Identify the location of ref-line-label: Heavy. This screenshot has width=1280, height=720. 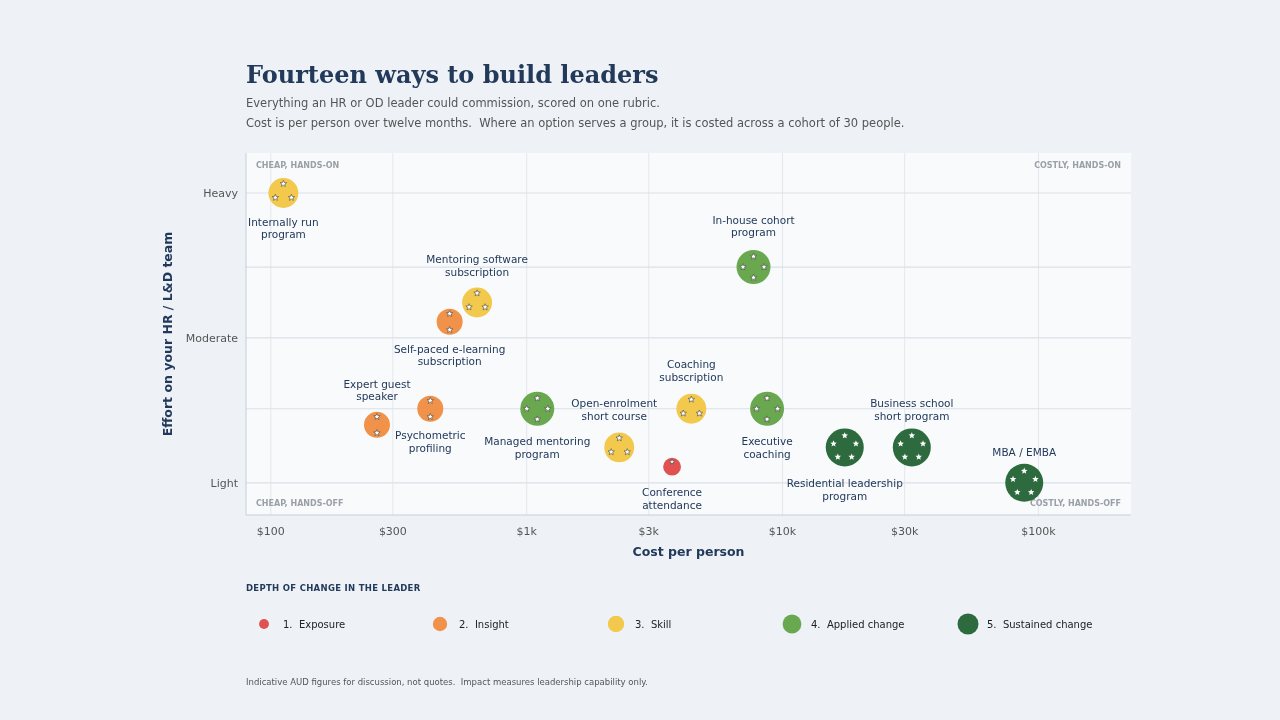
(221, 193).